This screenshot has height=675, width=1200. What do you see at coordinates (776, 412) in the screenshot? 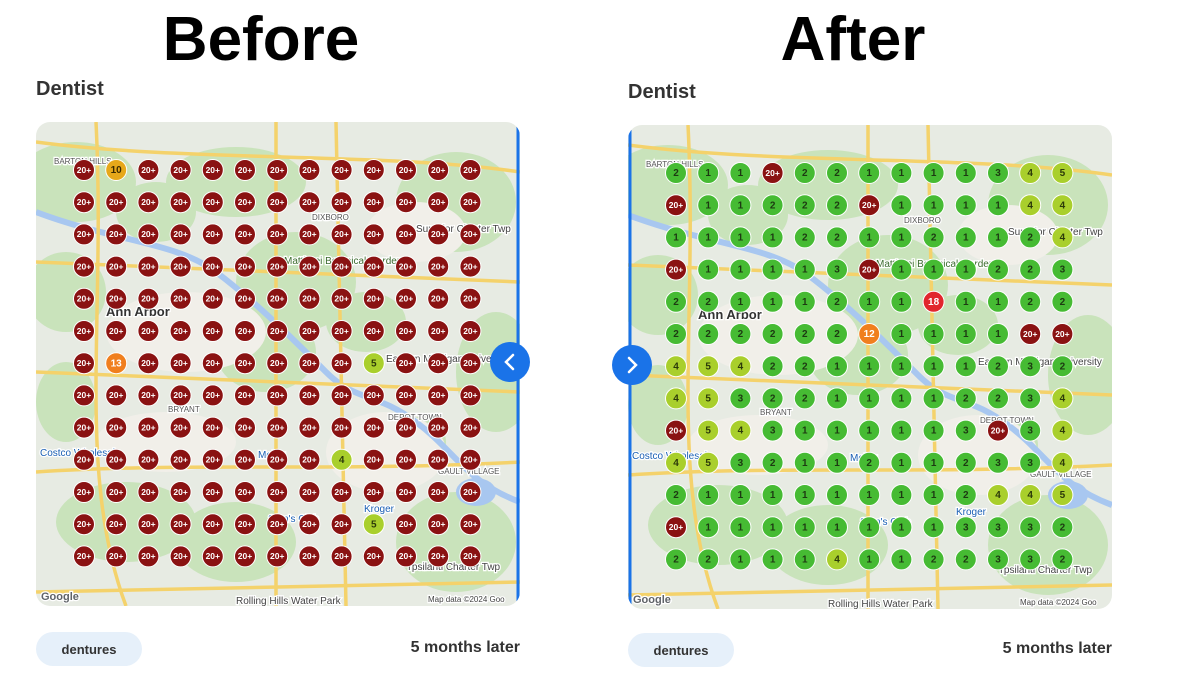
I see `map-label: BRYANT` at bounding box center [776, 412].